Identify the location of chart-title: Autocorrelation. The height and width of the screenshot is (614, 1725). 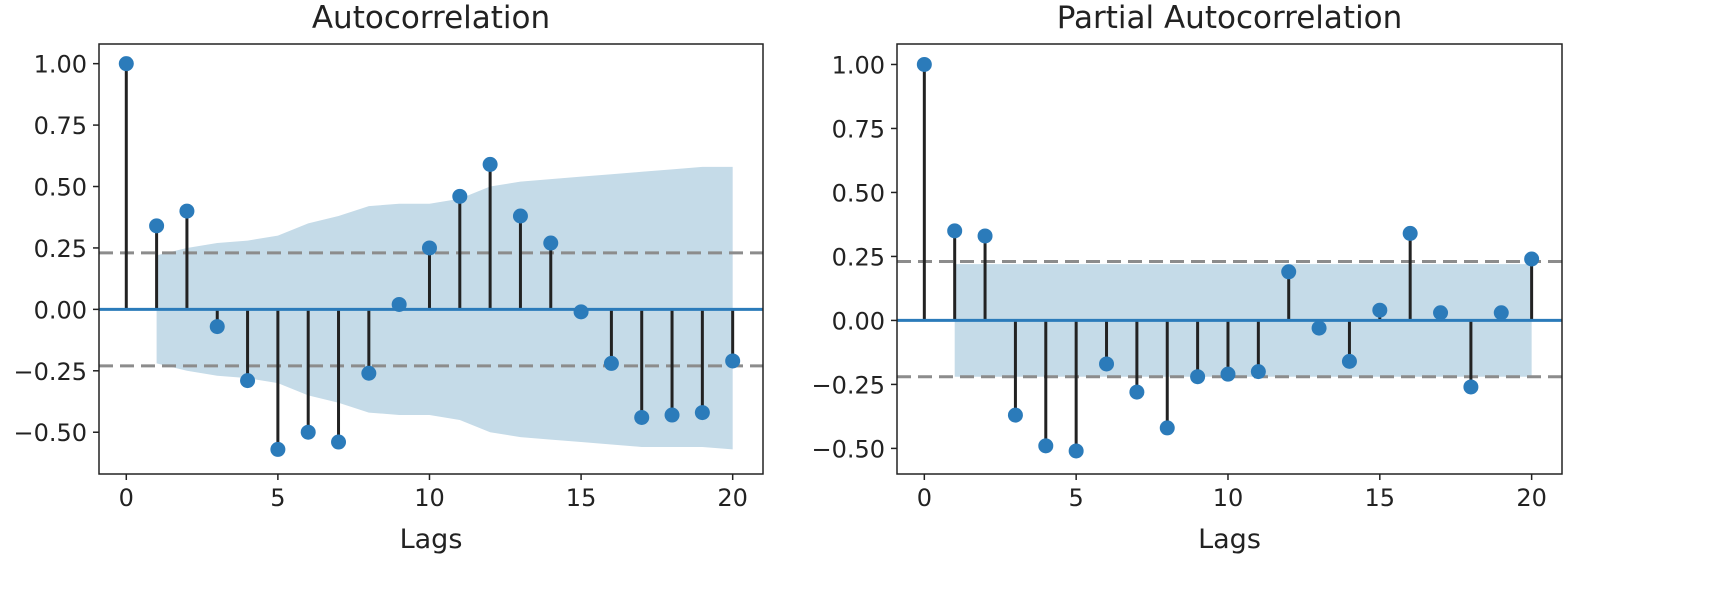
(431, 18).